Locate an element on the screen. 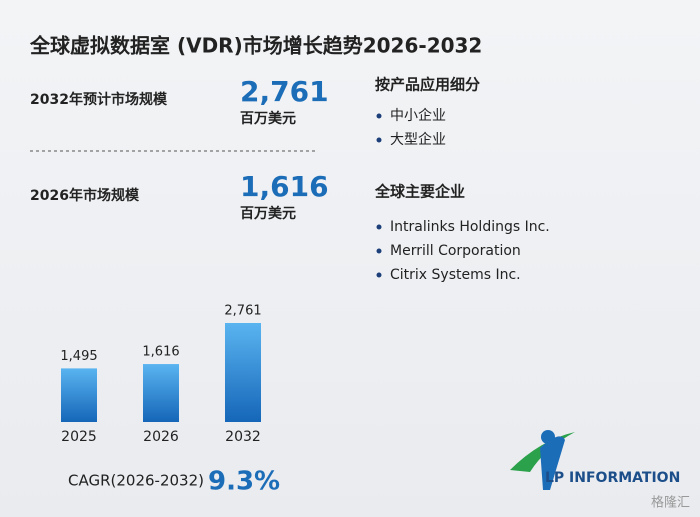  stat-value: 2,761 is located at coordinates (284, 91).